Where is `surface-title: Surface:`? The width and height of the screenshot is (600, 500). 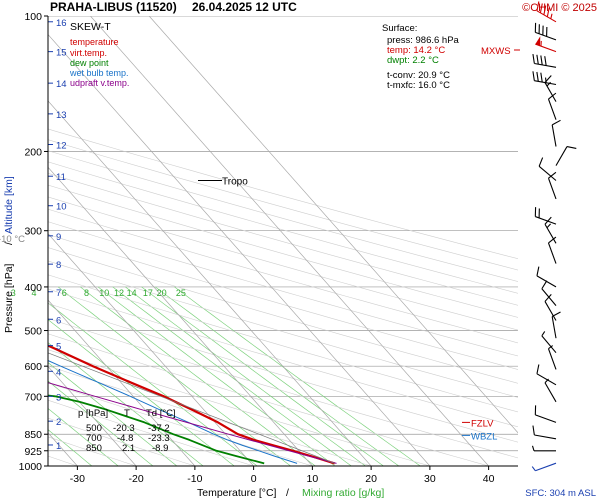
surface-title: Surface: is located at coordinates (399, 28).